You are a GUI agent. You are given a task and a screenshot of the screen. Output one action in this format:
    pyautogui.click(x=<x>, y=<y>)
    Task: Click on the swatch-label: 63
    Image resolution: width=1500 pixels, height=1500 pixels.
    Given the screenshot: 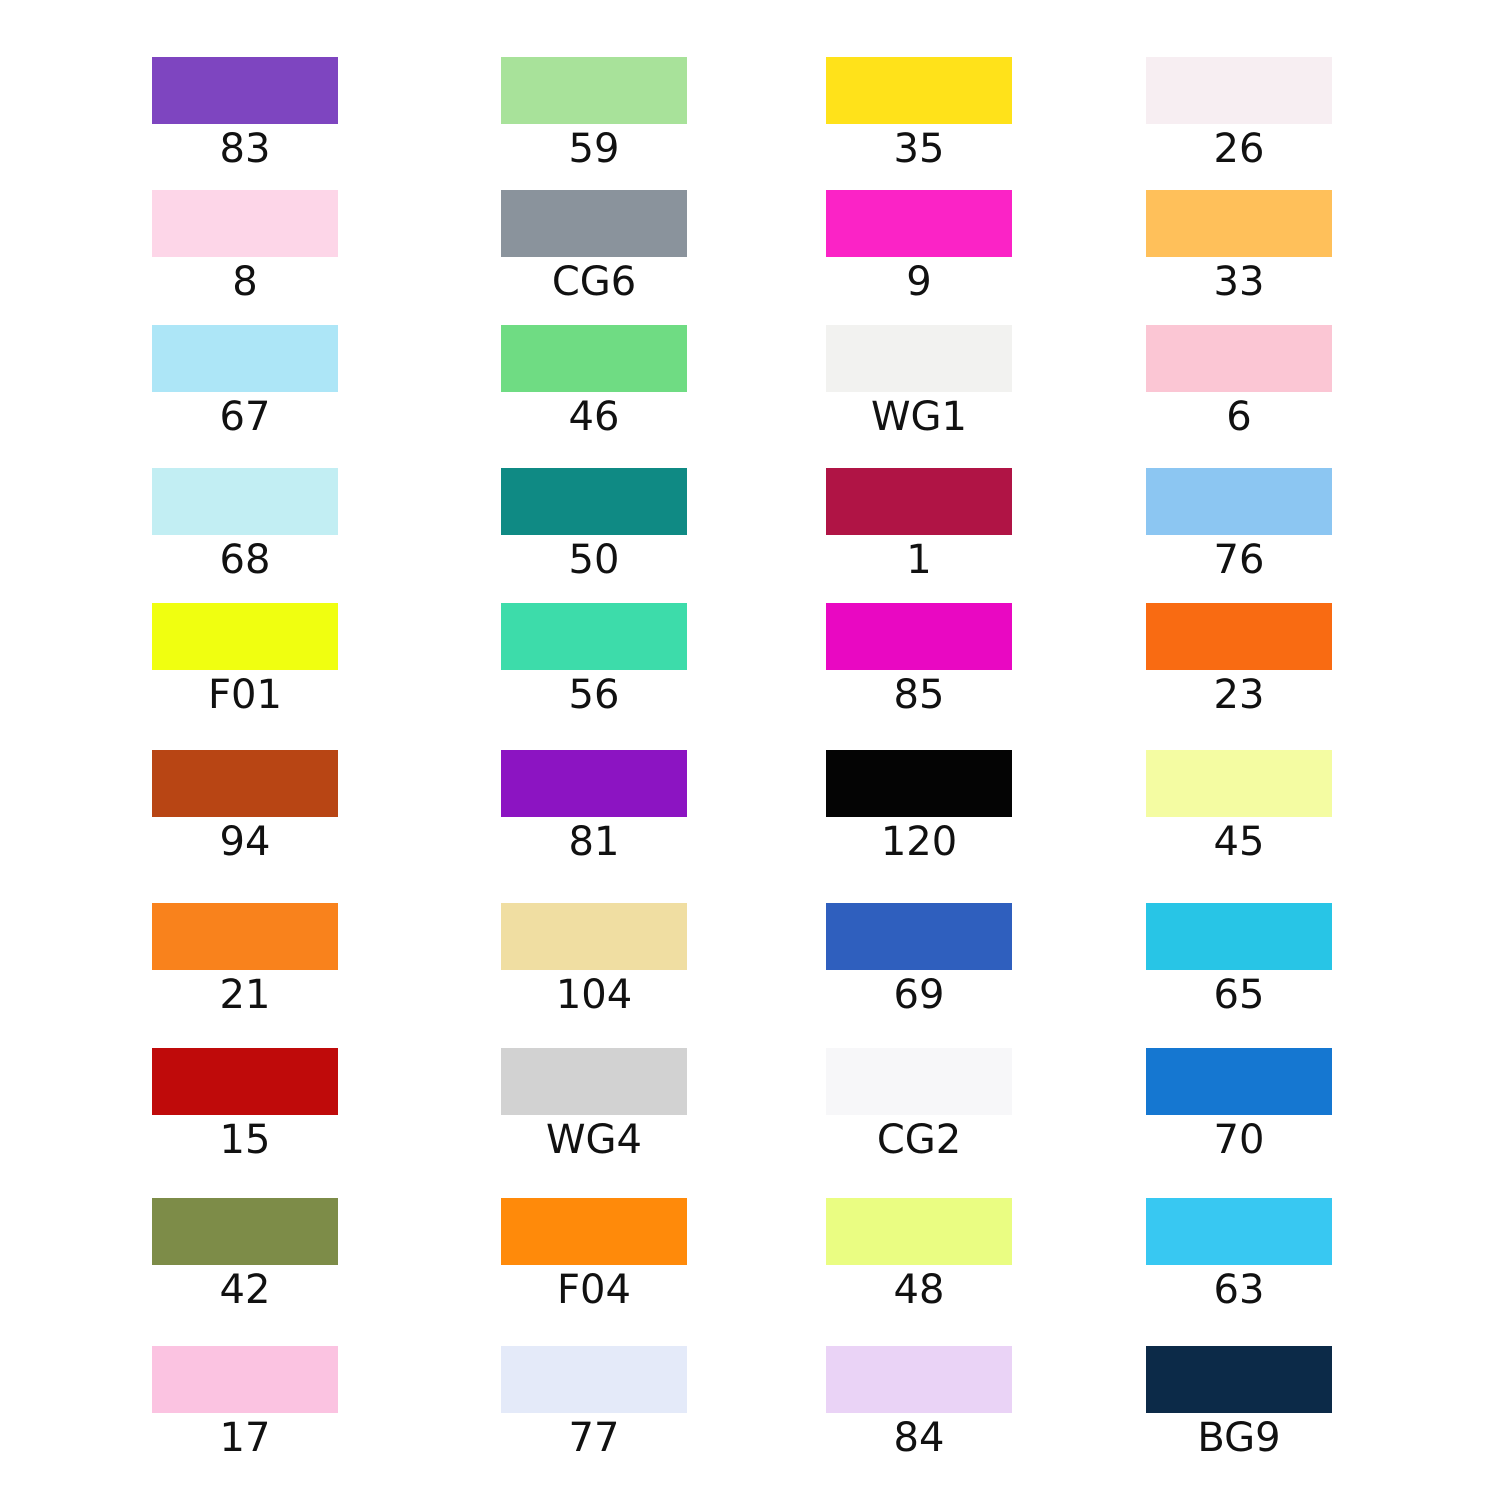 What is the action you would take?
    pyautogui.click(x=1239, y=1290)
    